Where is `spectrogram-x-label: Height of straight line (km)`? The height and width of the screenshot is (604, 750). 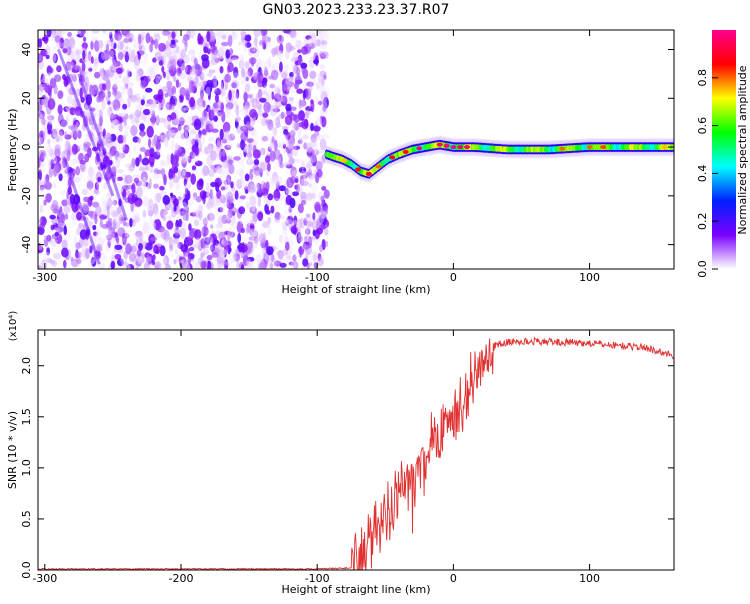
spectrogram-x-label: Height of straight line (km) is located at coordinates (355, 289).